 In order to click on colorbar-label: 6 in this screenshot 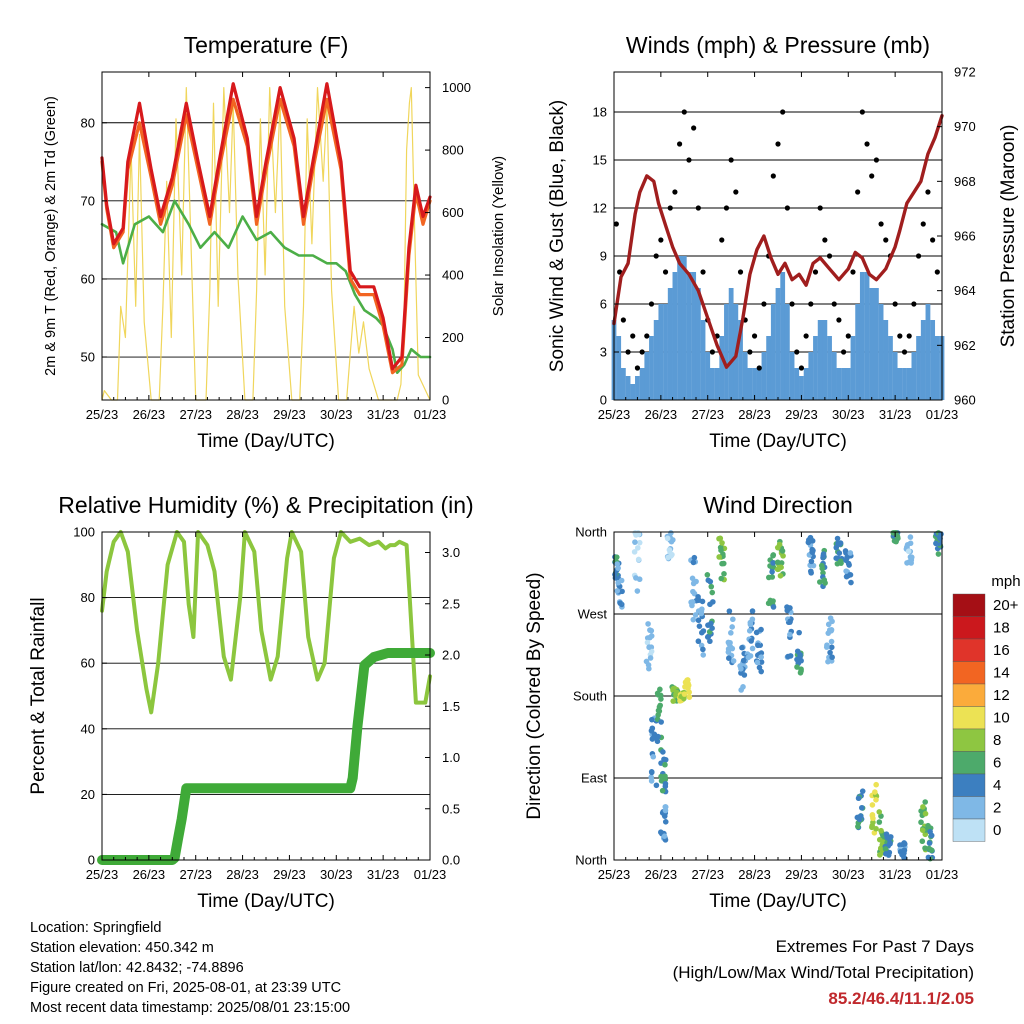, I will do `click(997, 763)`.